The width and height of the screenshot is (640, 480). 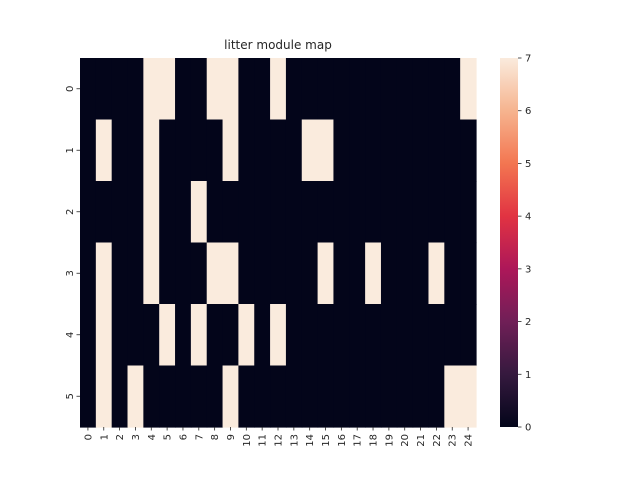 What do you see at coordinates (167, 212) in the screenshot?
I see `heatmap-cell-r2-c5` at bounding box center [167, 212].